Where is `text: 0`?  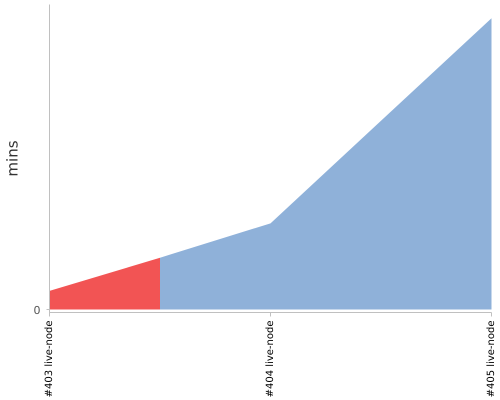 text: 0 is located at coordinates (37, 311).